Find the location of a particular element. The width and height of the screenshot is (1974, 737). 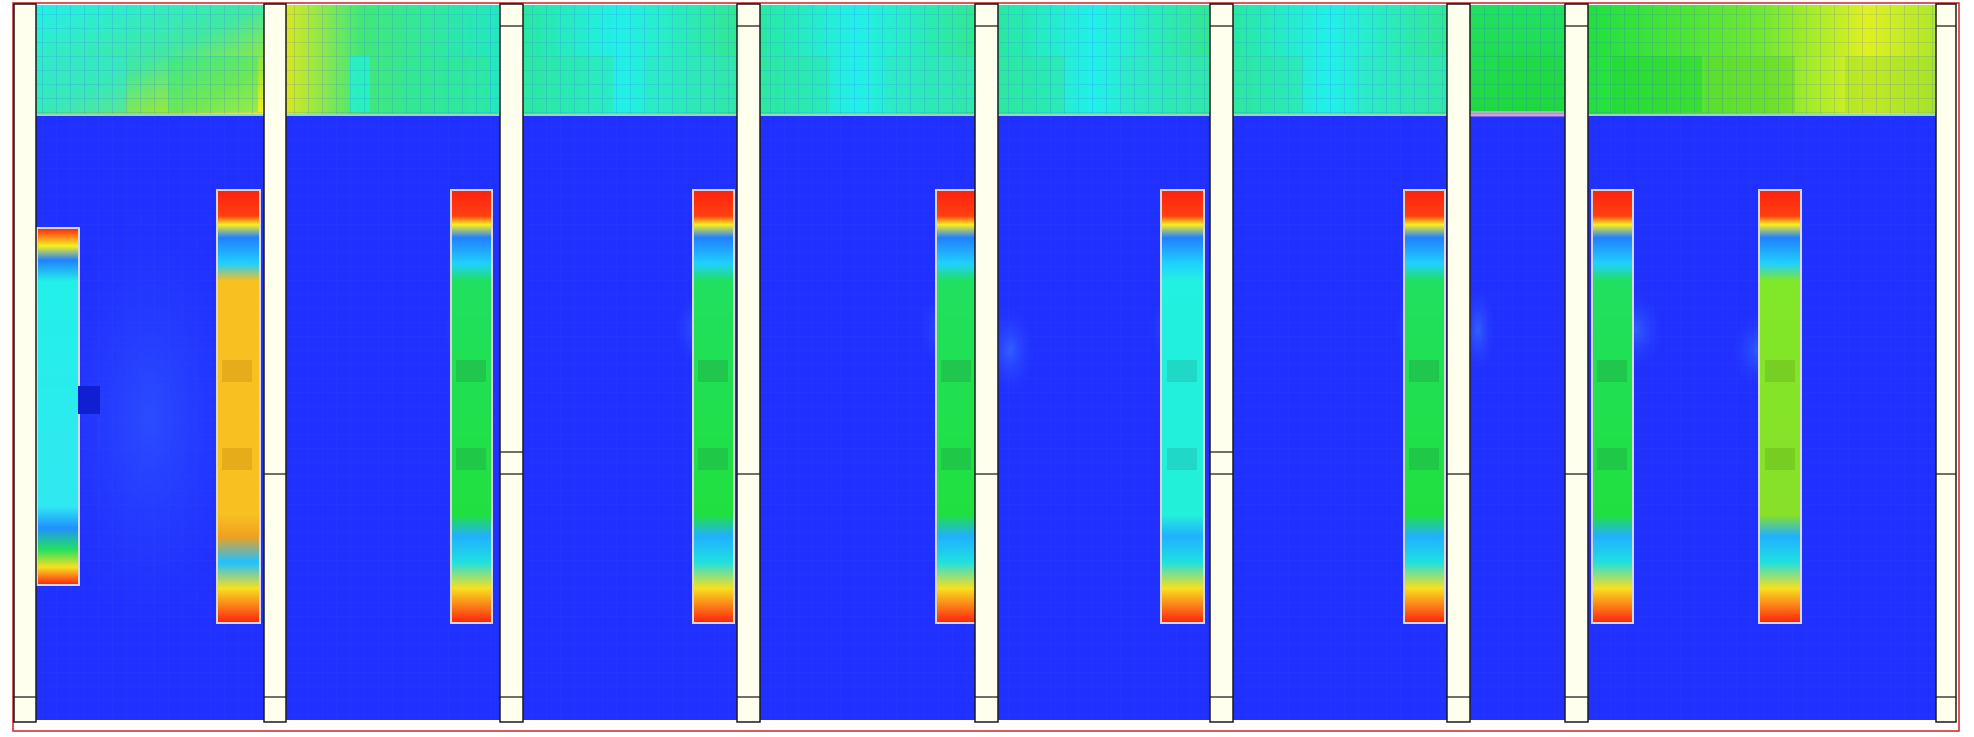

rack-row-8b is located at coordinates (1780, 406).